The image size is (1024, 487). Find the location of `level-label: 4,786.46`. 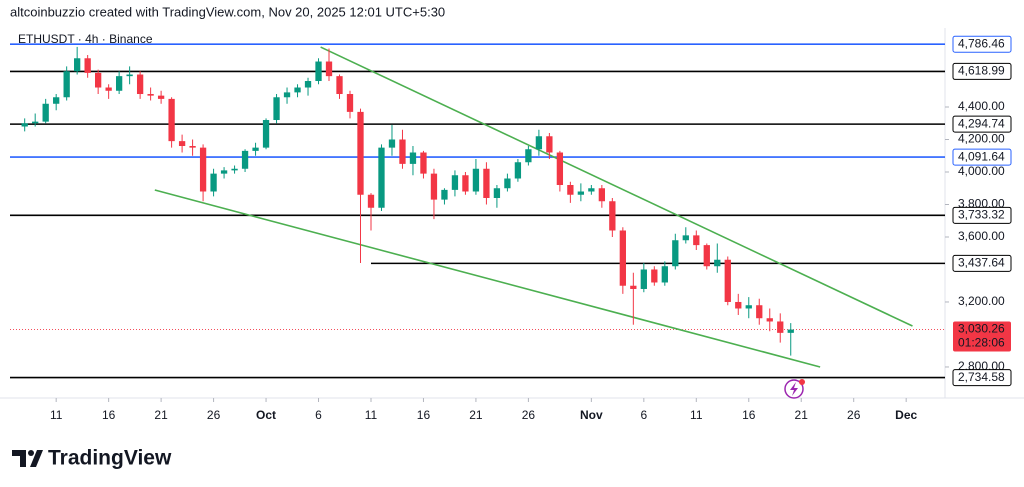

level-label: 4,786.46 is located at coordinates (981, 43).